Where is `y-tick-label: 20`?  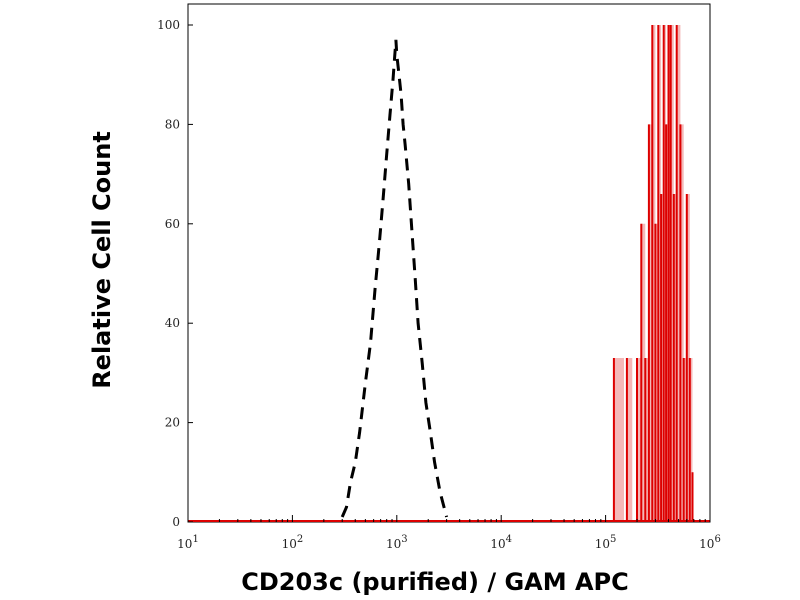
y-tick-label: 20 is located at coordinates (172, 423).